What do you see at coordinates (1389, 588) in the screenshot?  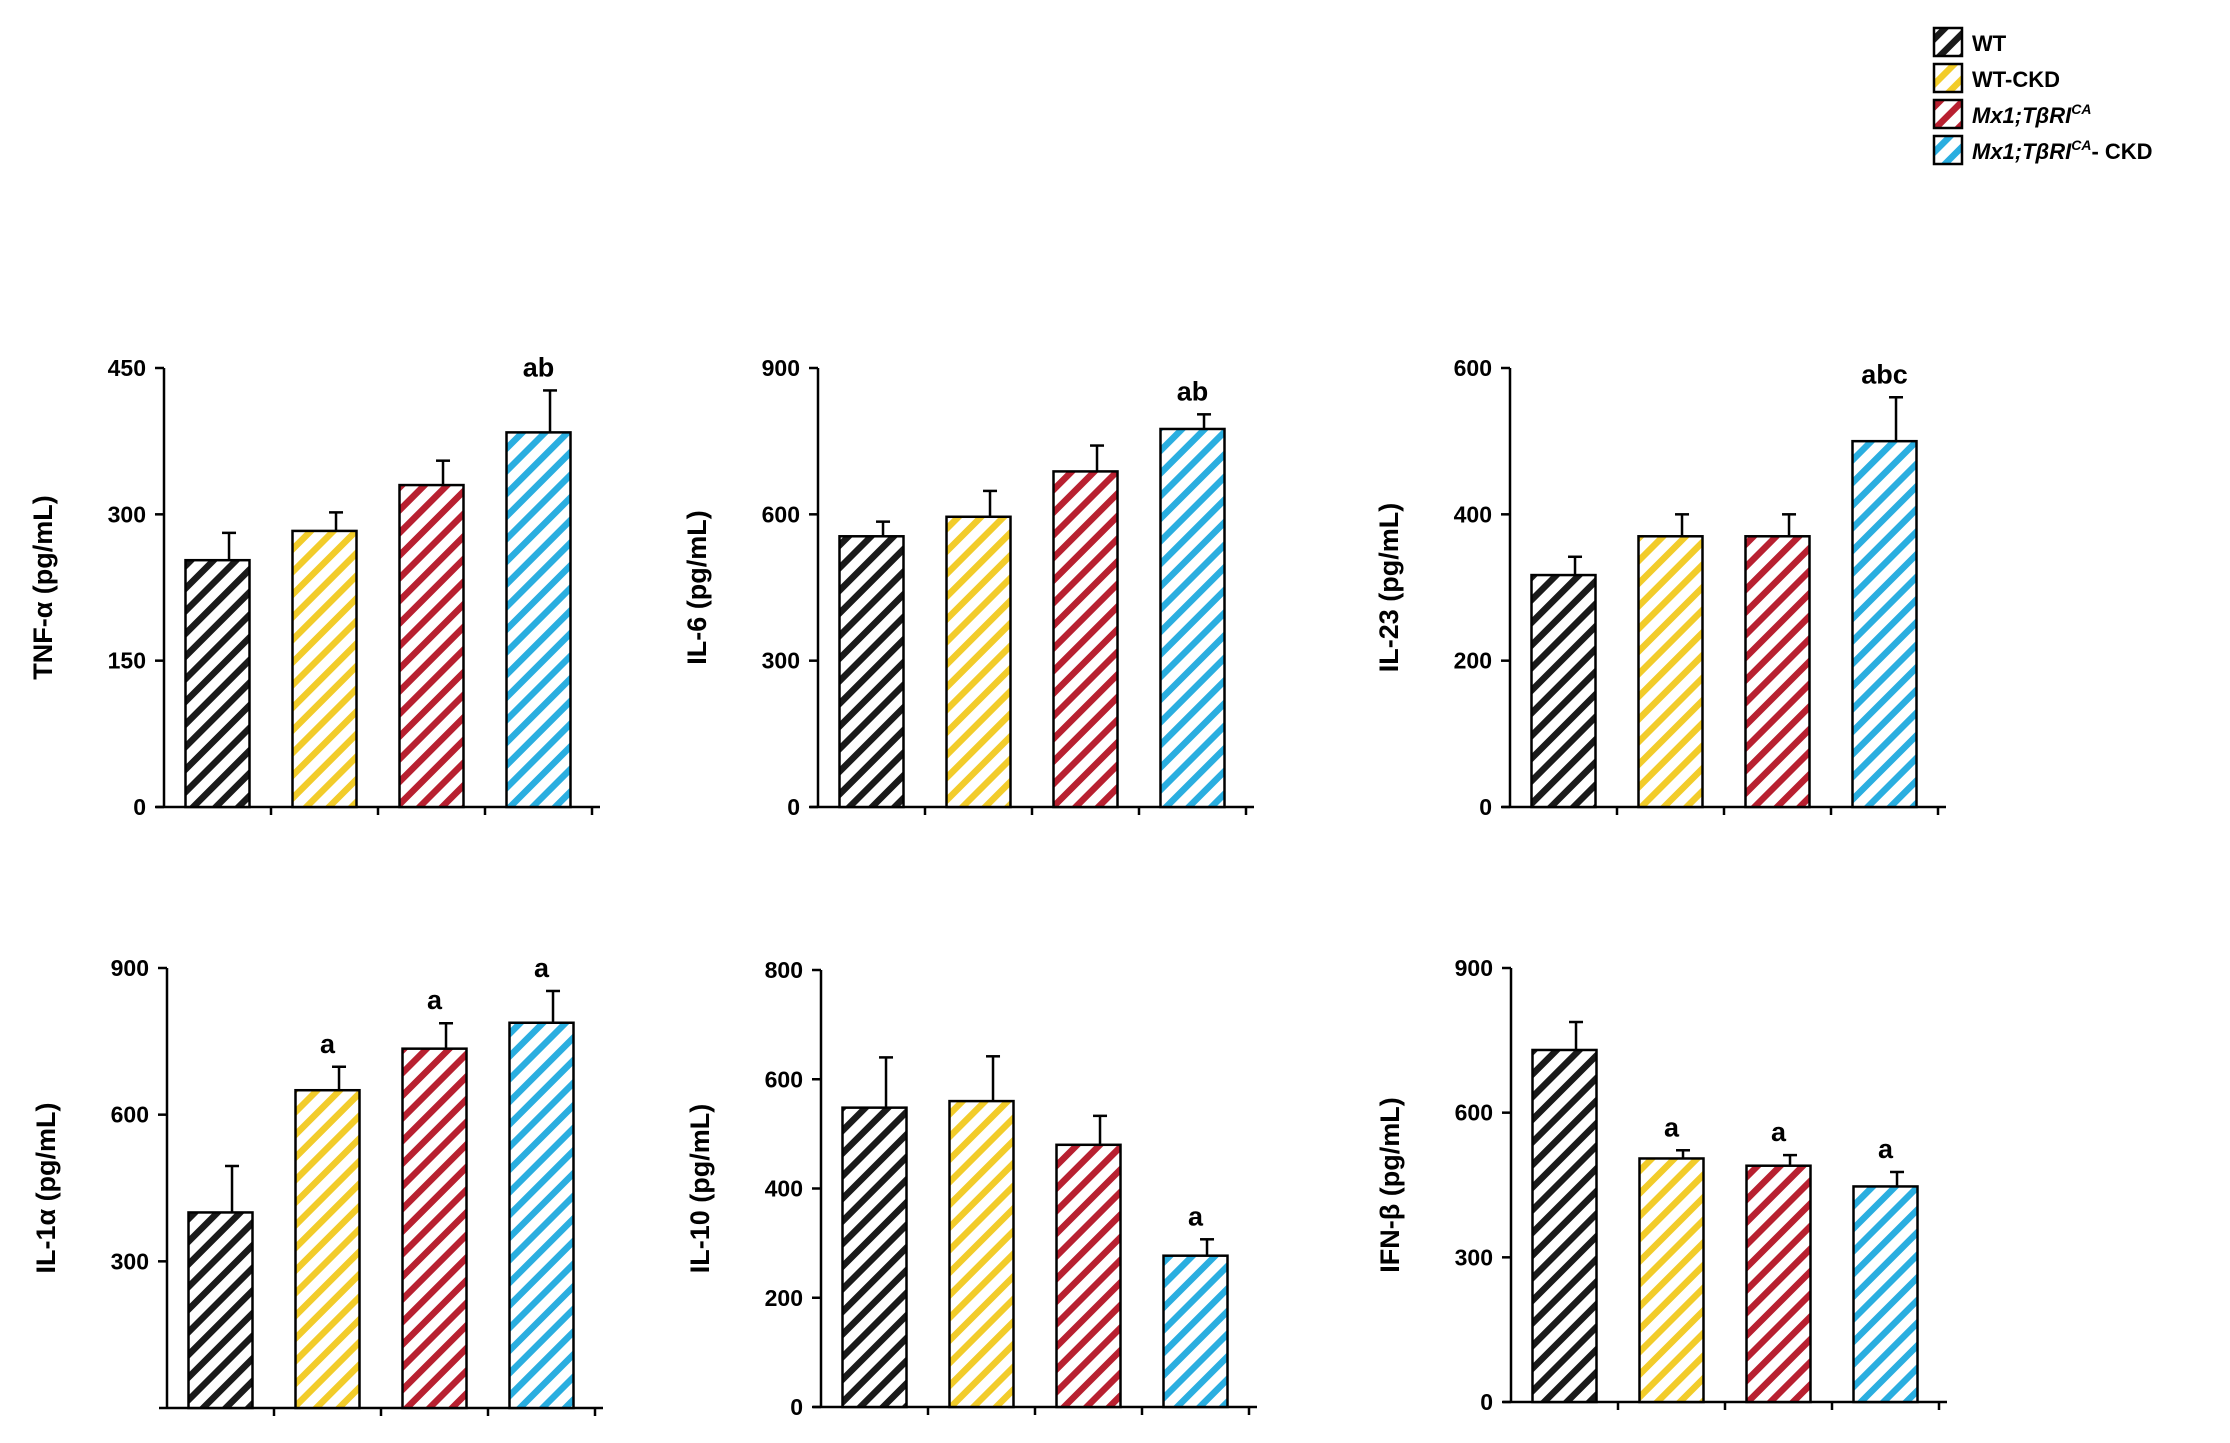 I see `y-axis-label: IL-23 (pg/mL)` at bounding box center [1389, 588].